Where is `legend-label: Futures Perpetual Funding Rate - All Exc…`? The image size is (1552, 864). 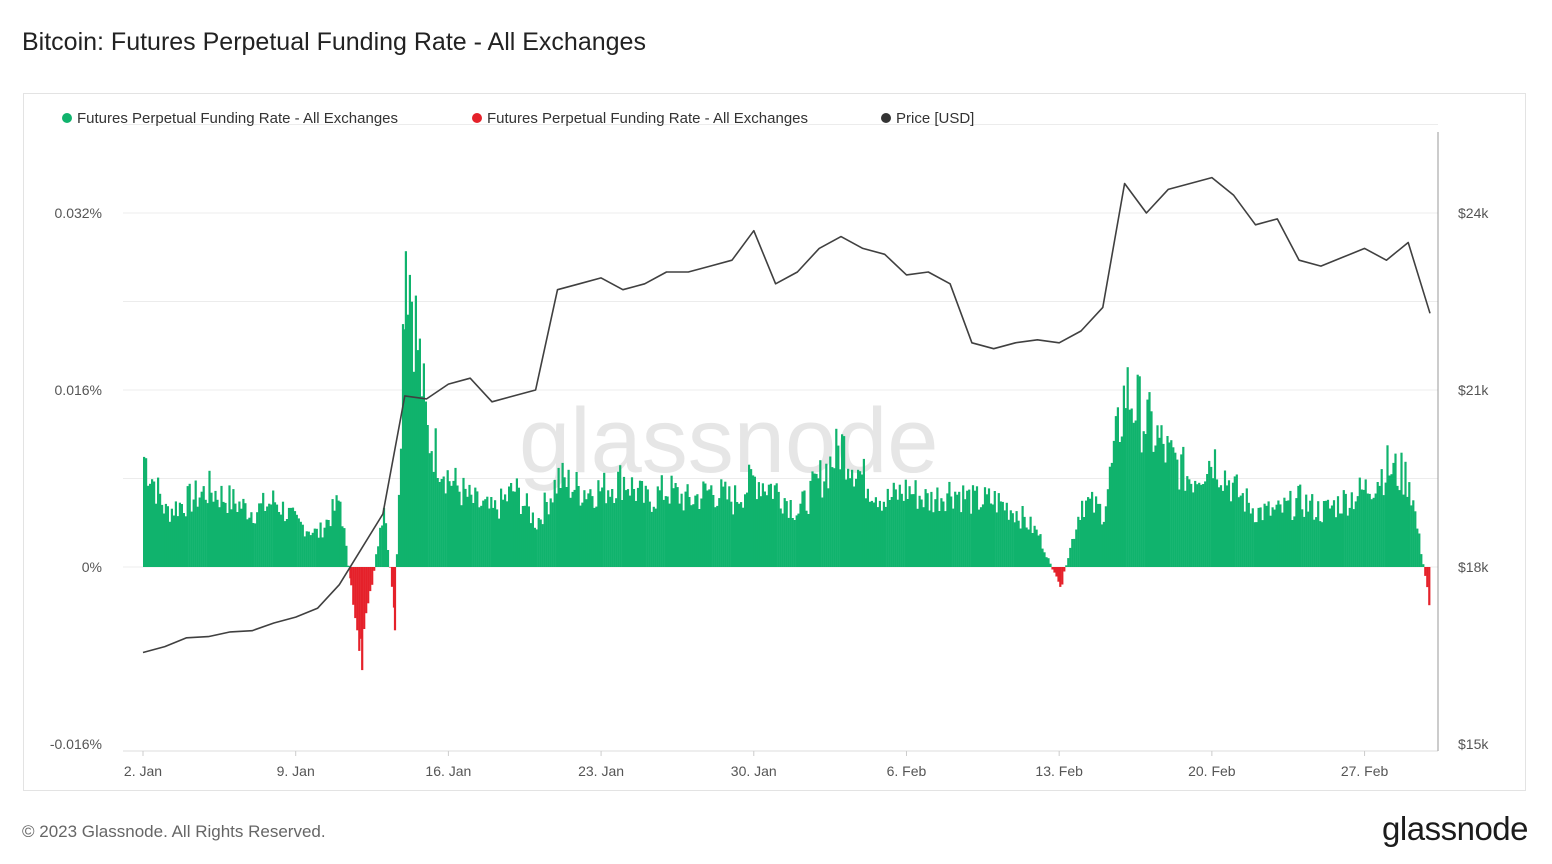 legend-label: Futures Perpetual Funding Rate - All Exc… is located at coordinates (647, 118).